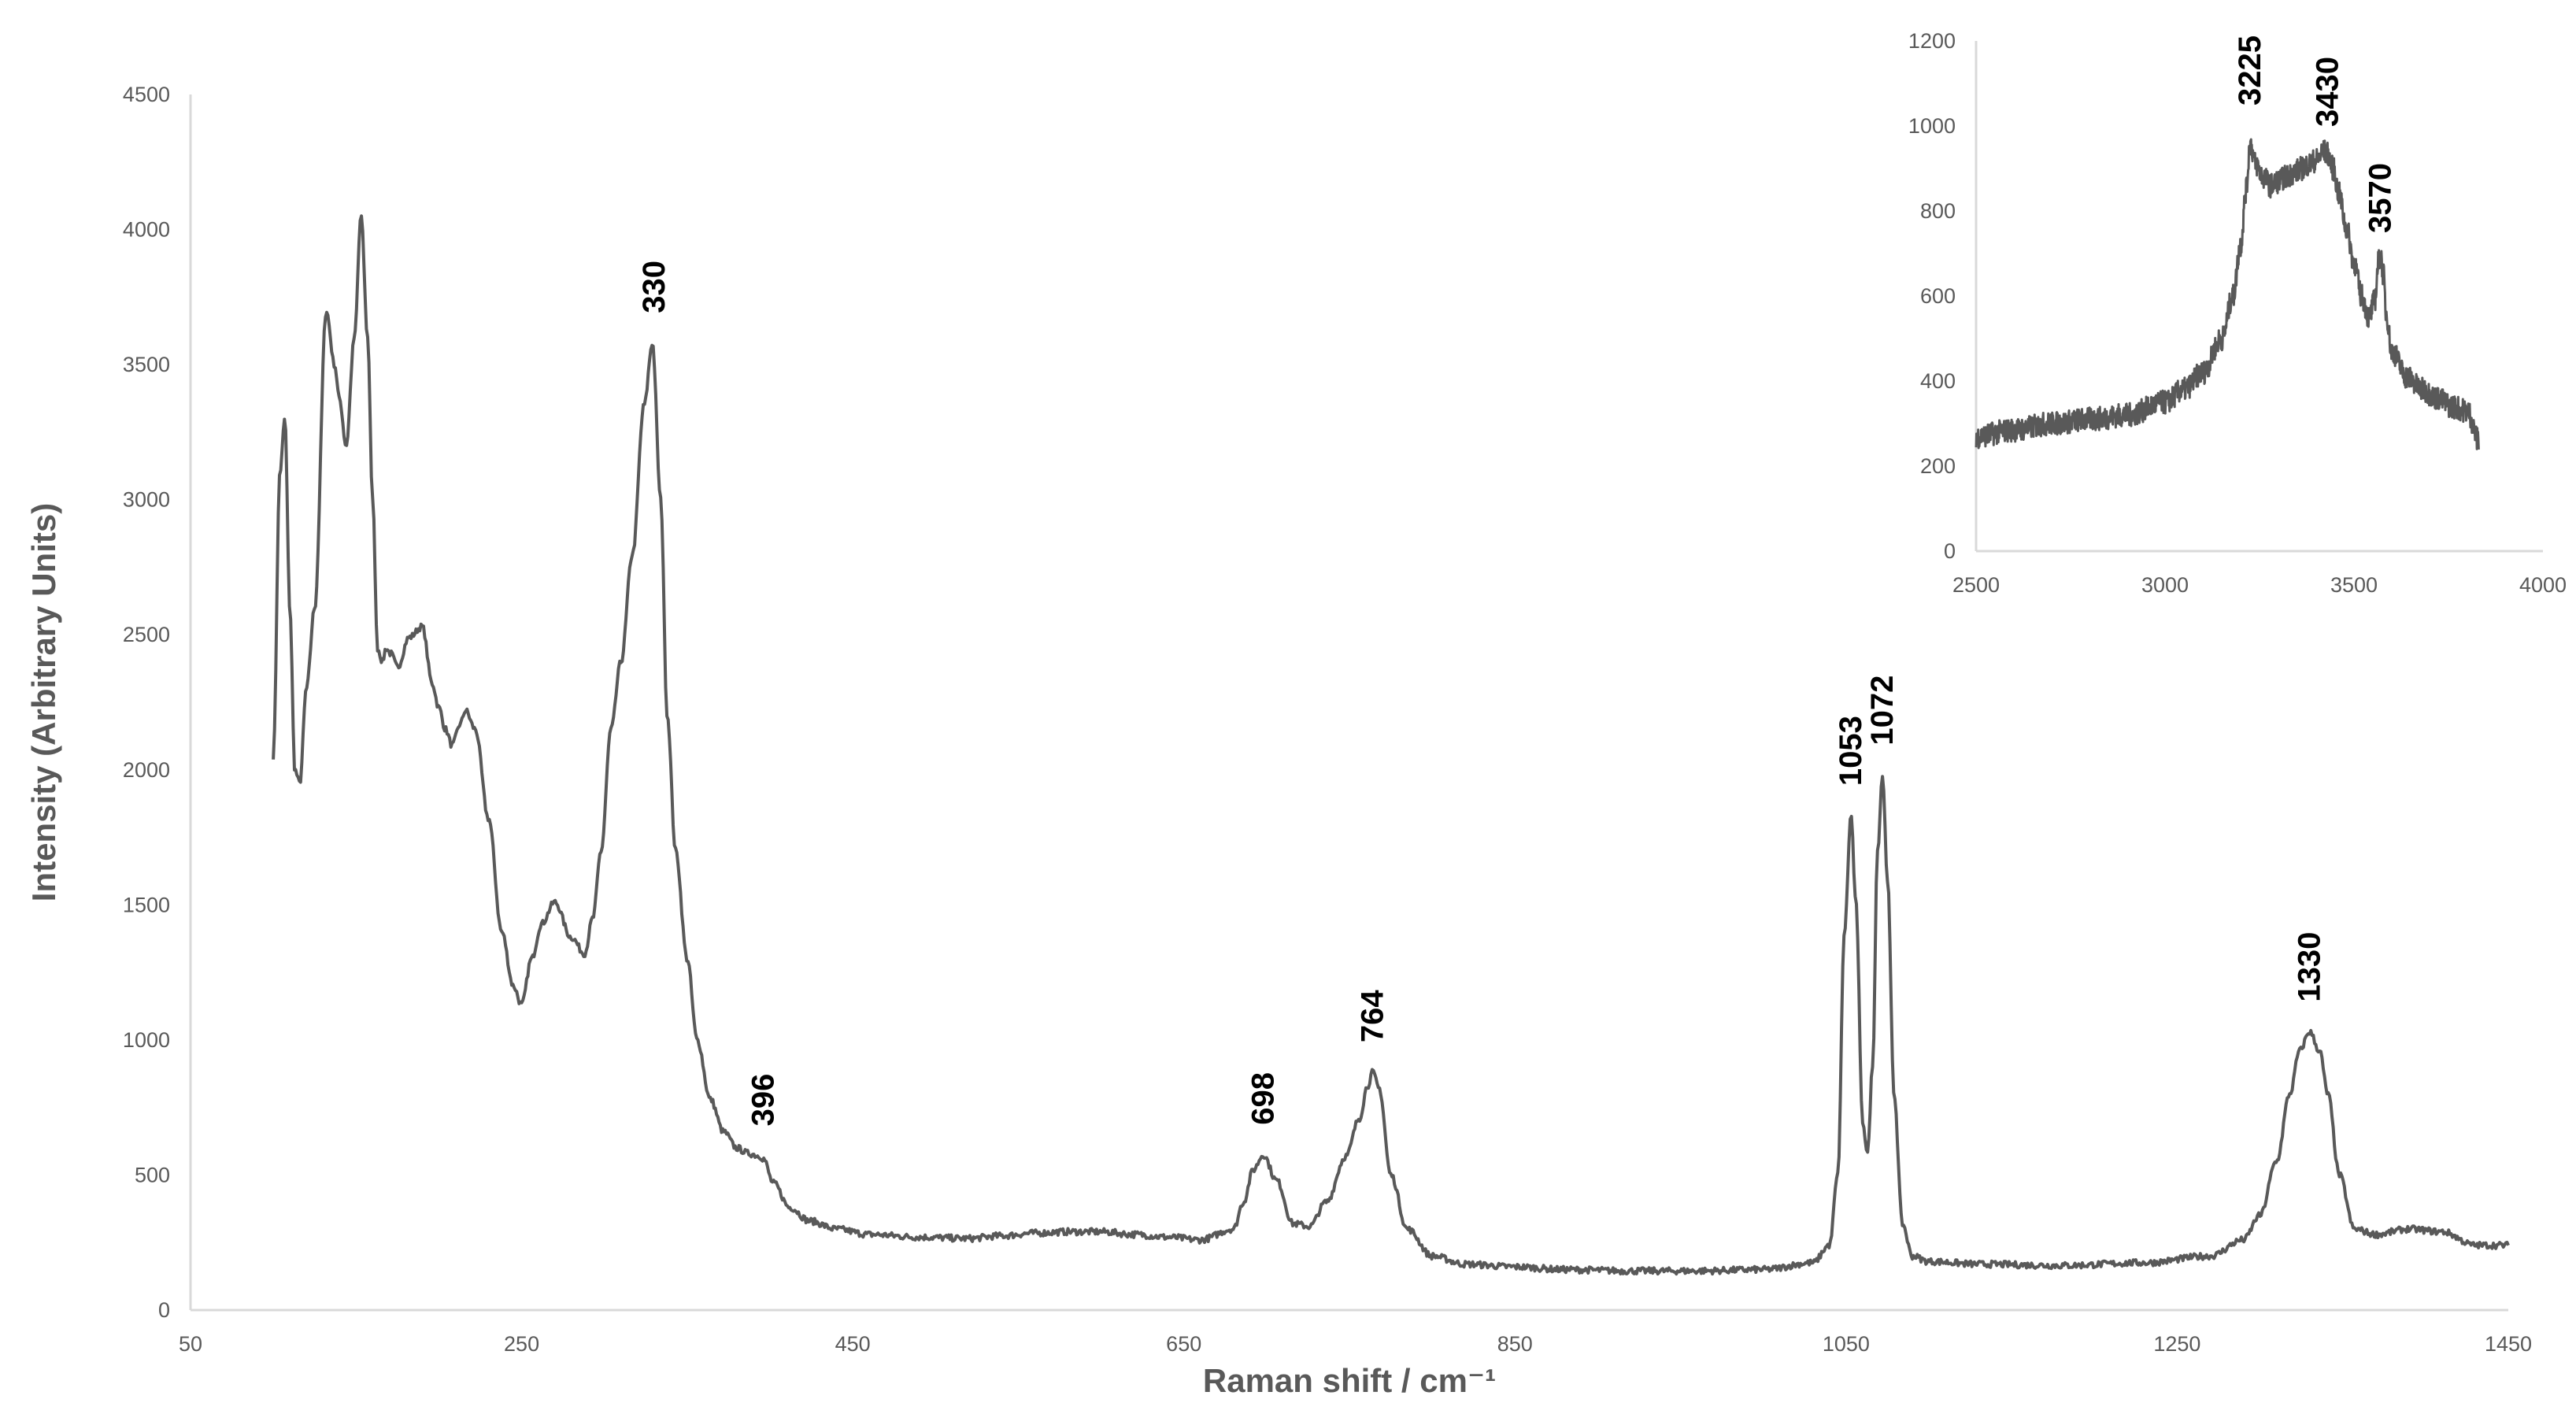  I want to click on peak-label: 1053, so click(1851, 751).